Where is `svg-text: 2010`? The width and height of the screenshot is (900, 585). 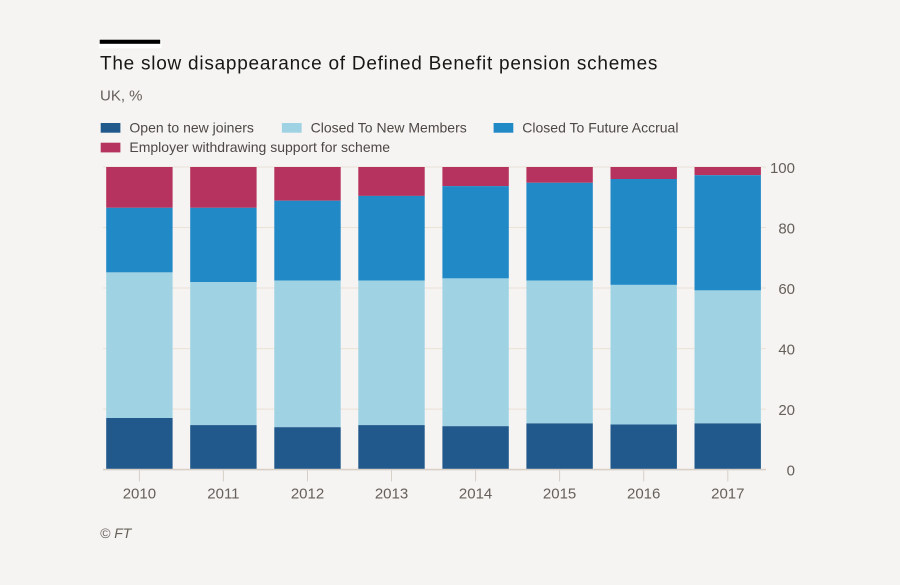
svg-text: 2010 is located at coordinates (139, 494).